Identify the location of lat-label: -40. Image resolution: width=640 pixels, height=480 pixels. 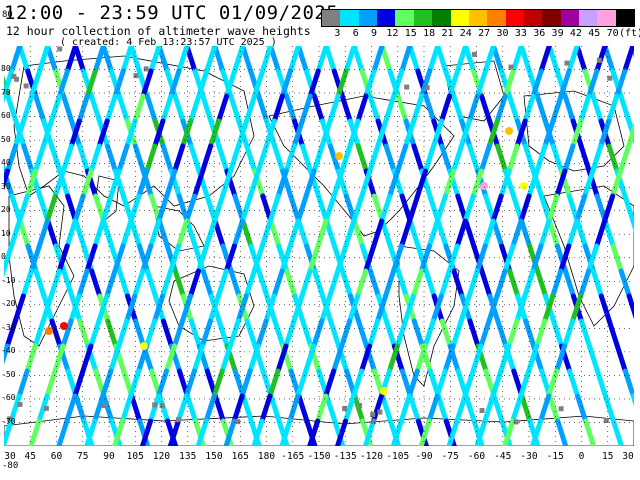
(8, 351).